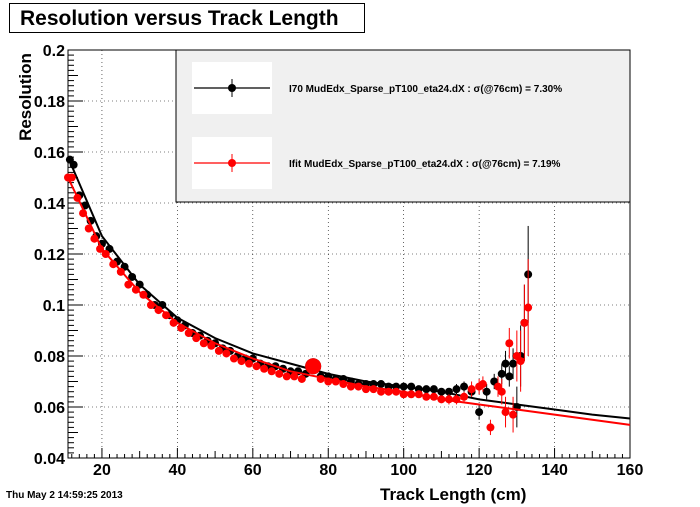 The width and height of the screenshot is (700, 507). What do you see at coordinates (328, 470) in the screenshot?
I see `x-tick-label: 80` at bounding box center [328, 470].